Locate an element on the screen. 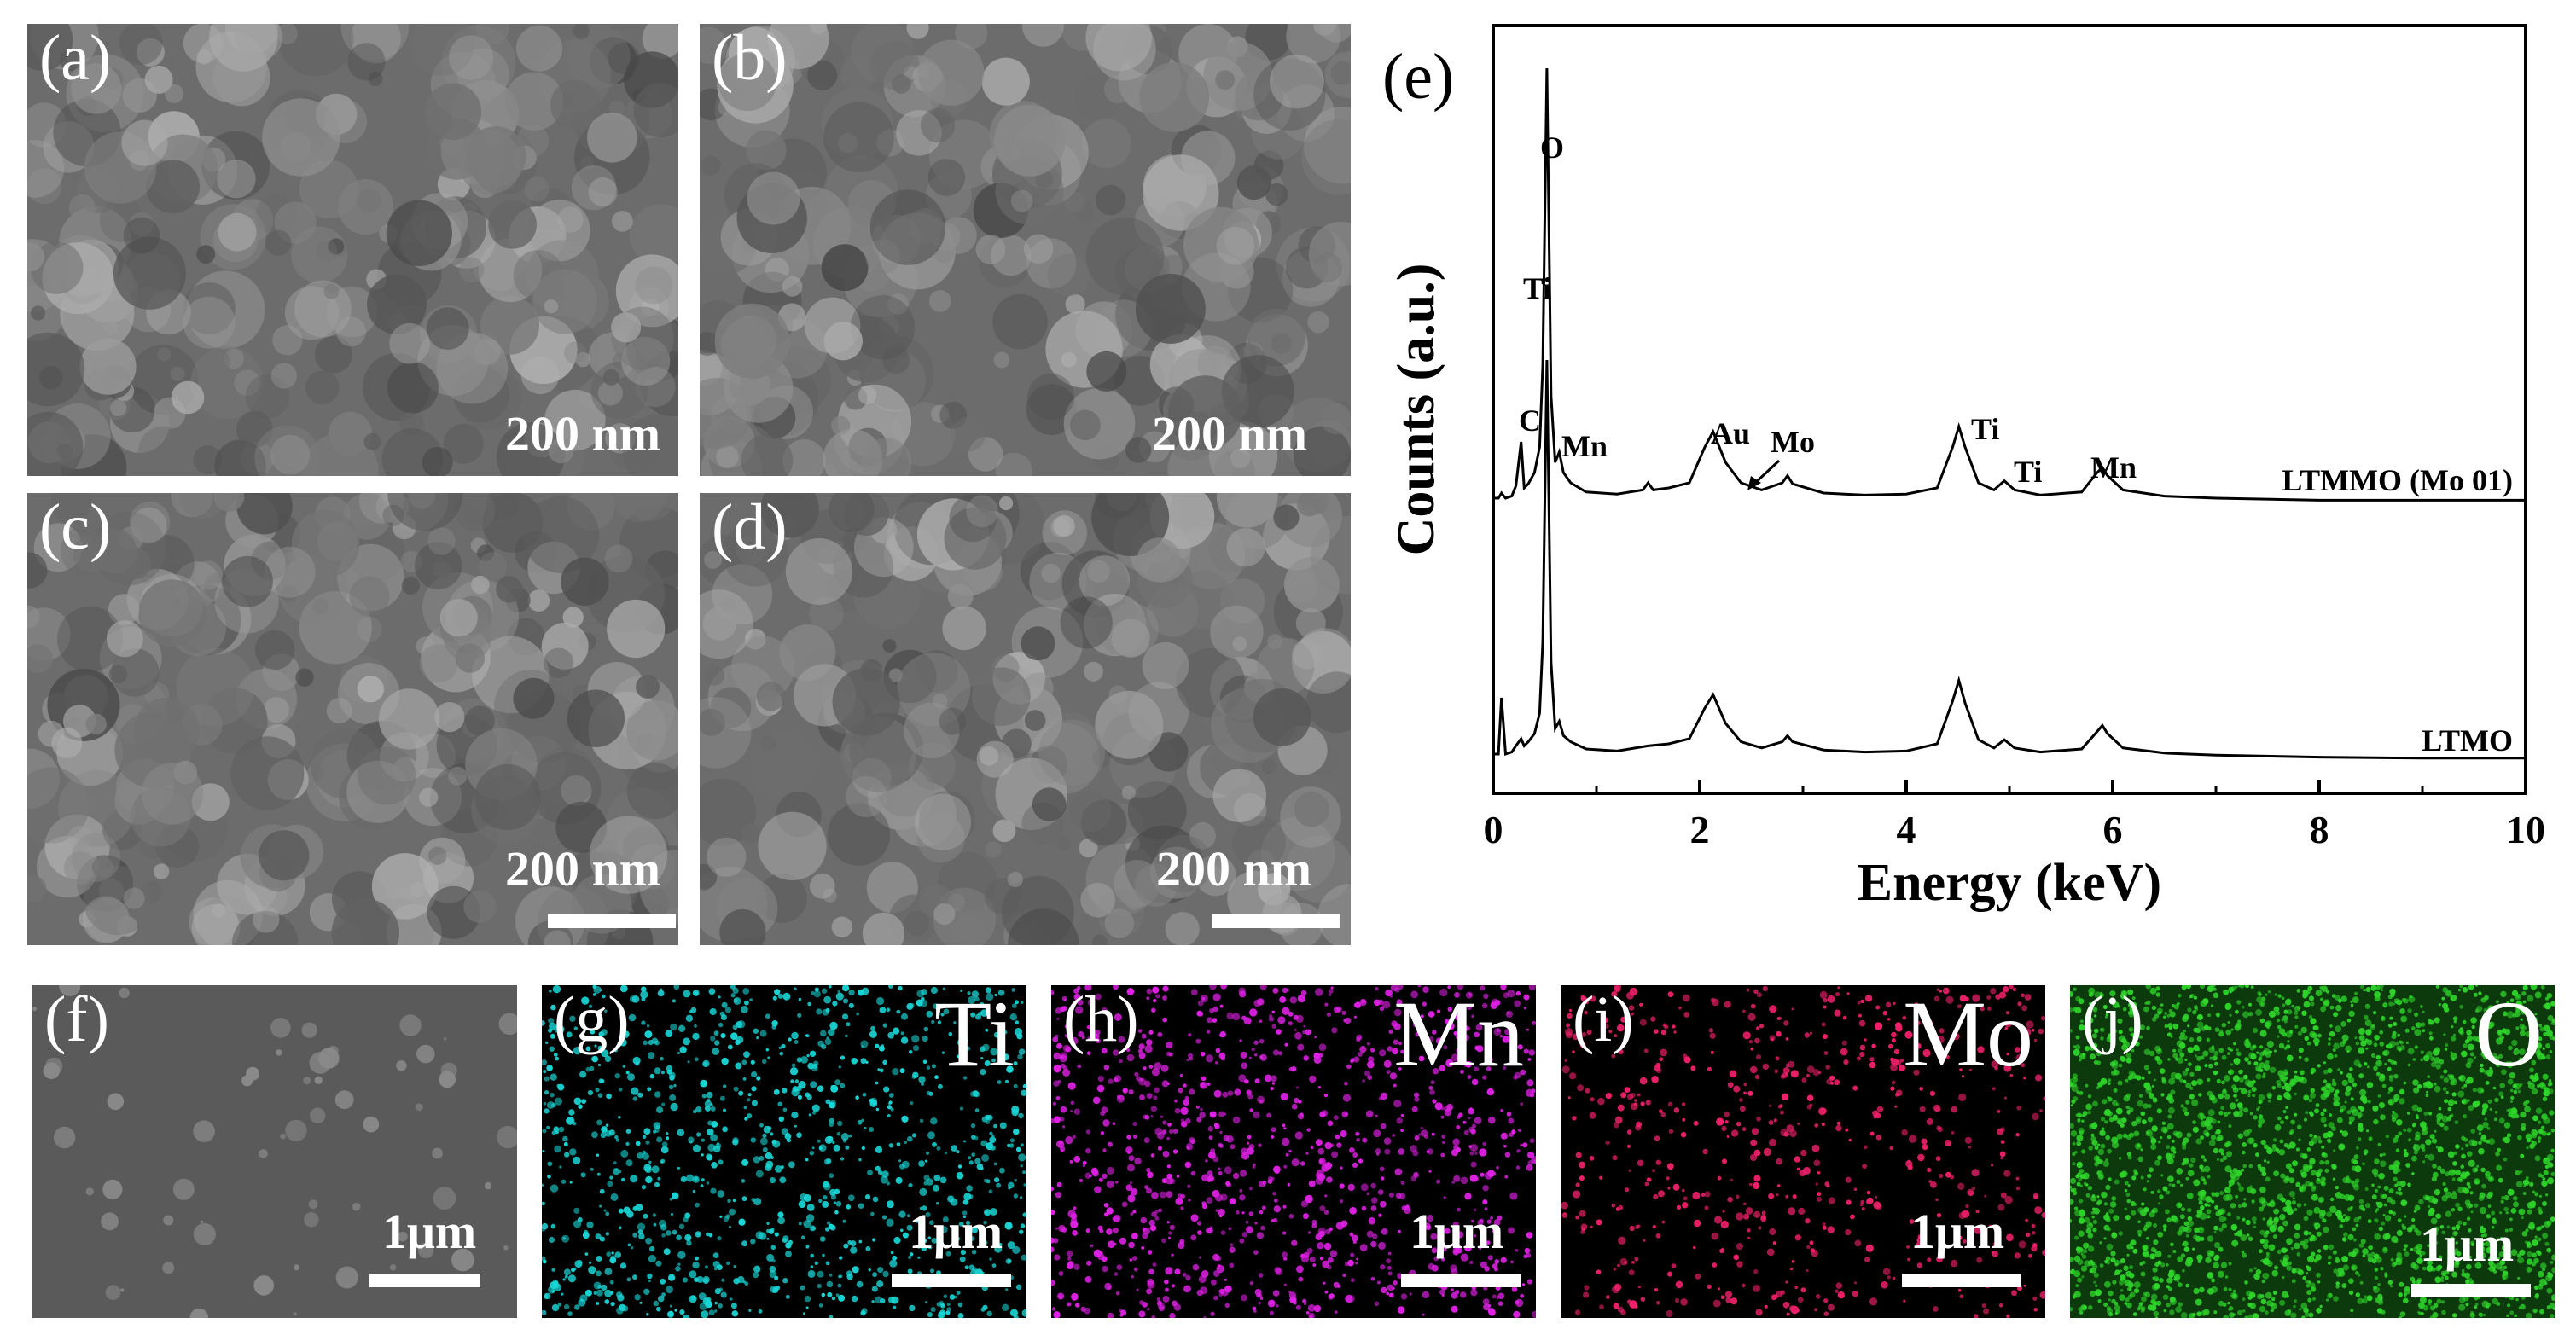 The height and width of the screenshot is (1335, 2576). panel-label-g: (g) is located at coordinates (592, 1020).